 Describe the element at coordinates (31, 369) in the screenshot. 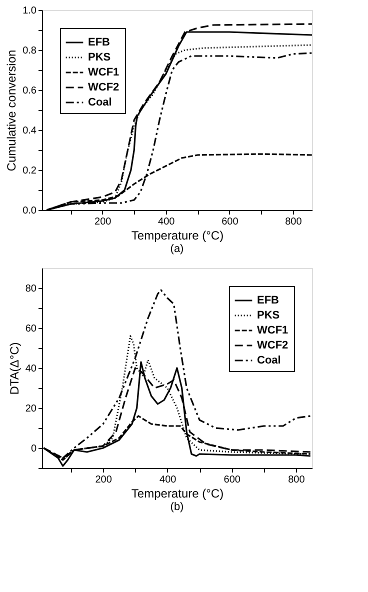

I see `y-tick-label: 40` at that location.